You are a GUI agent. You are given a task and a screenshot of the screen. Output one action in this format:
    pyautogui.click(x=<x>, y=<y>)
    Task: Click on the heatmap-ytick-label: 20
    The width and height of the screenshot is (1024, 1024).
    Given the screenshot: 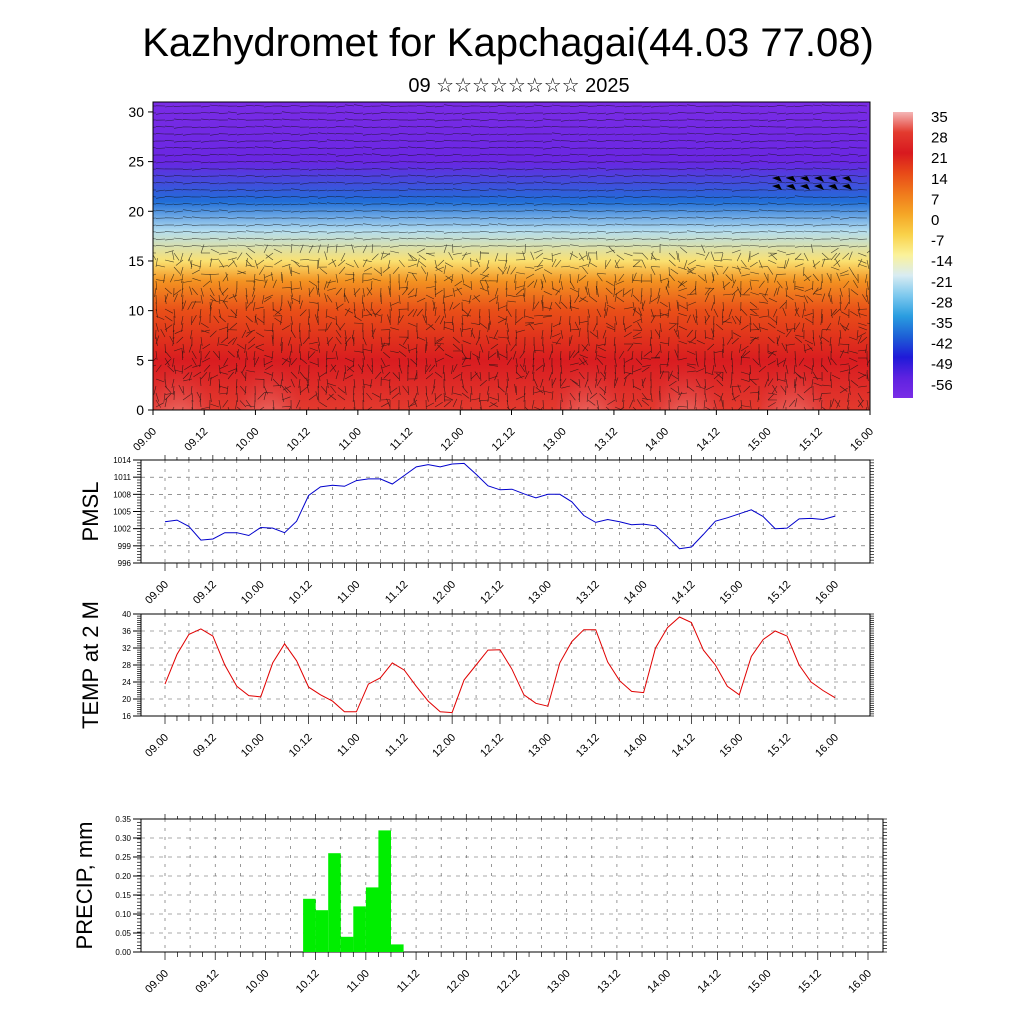 What is the action you would take?
    pyautogui.click(x=136, y=211)
    